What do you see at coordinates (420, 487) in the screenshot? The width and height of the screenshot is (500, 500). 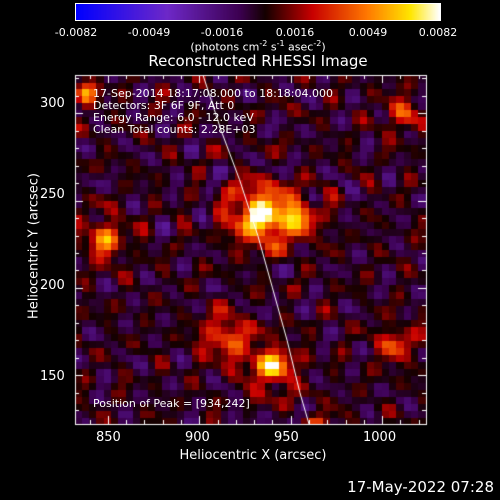 I see `plot-timestamp: 17-May-2022 07:28` at bounding box center [420, 487].